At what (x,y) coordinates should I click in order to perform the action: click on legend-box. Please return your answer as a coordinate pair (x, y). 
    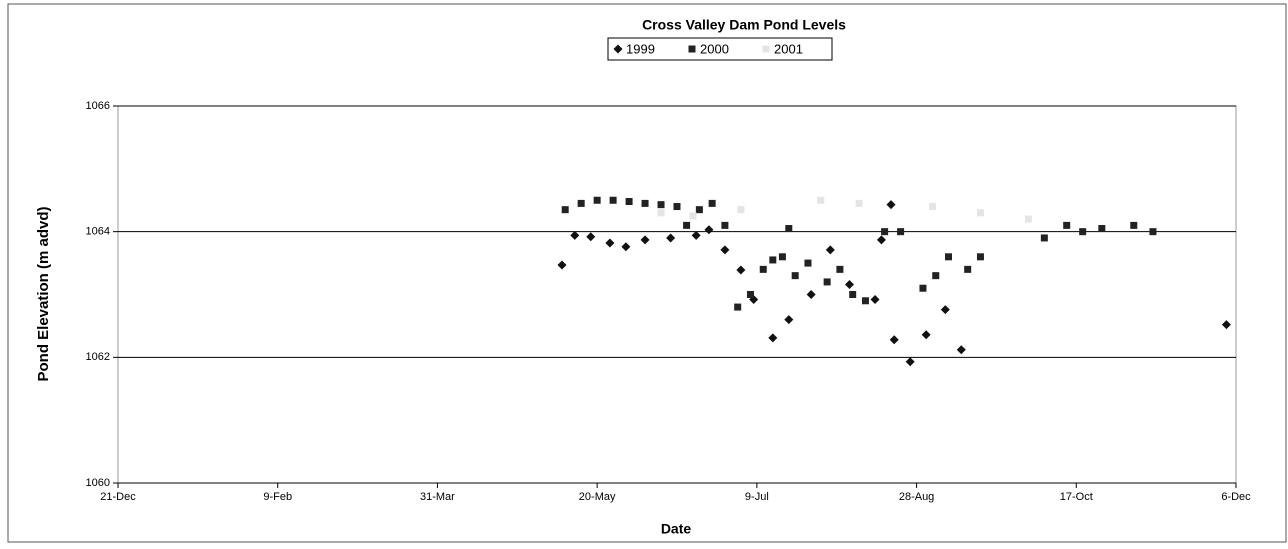
    Looking at the image, I should click on (720, 49).